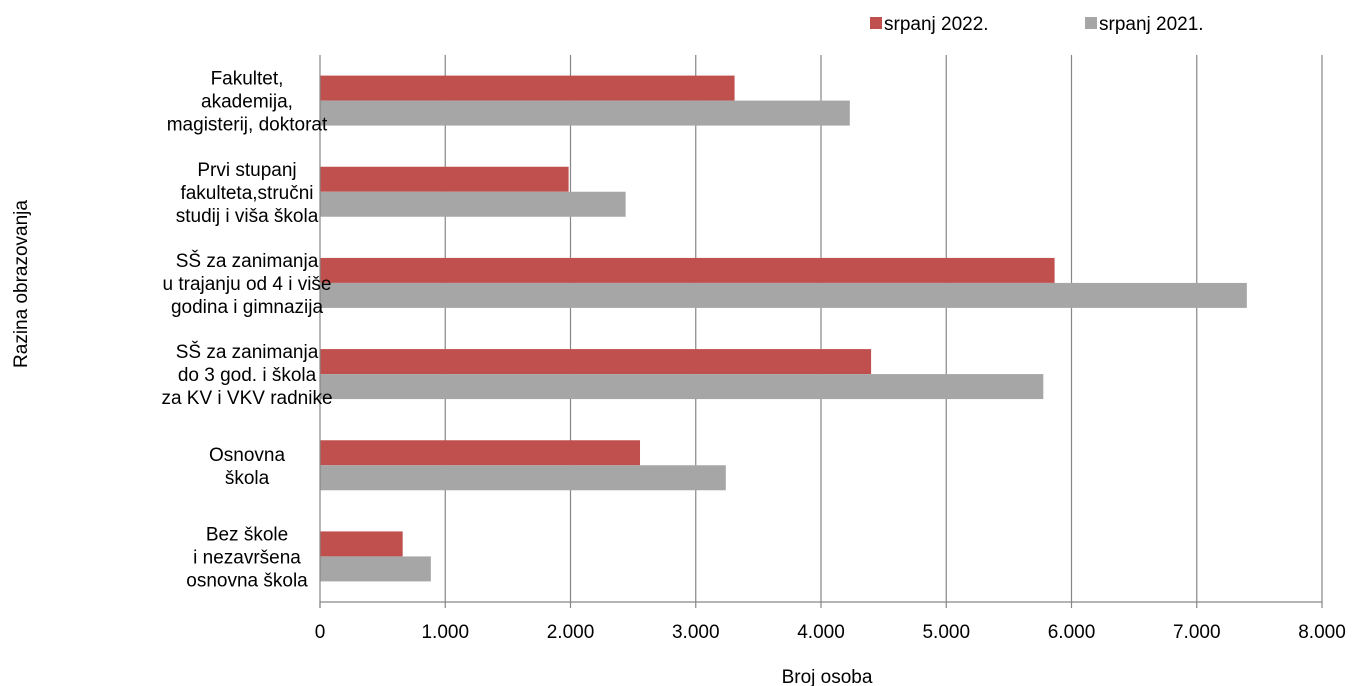 The image size is (1365, 686). Describe the element at coordinates (936, 24) in the screenshot. I see `legend-label: srpanj 2022.` at that location.